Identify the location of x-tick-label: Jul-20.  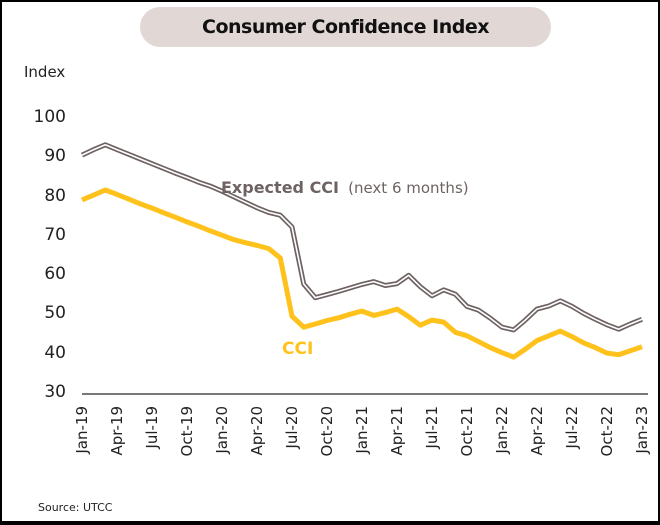
(292, 428).